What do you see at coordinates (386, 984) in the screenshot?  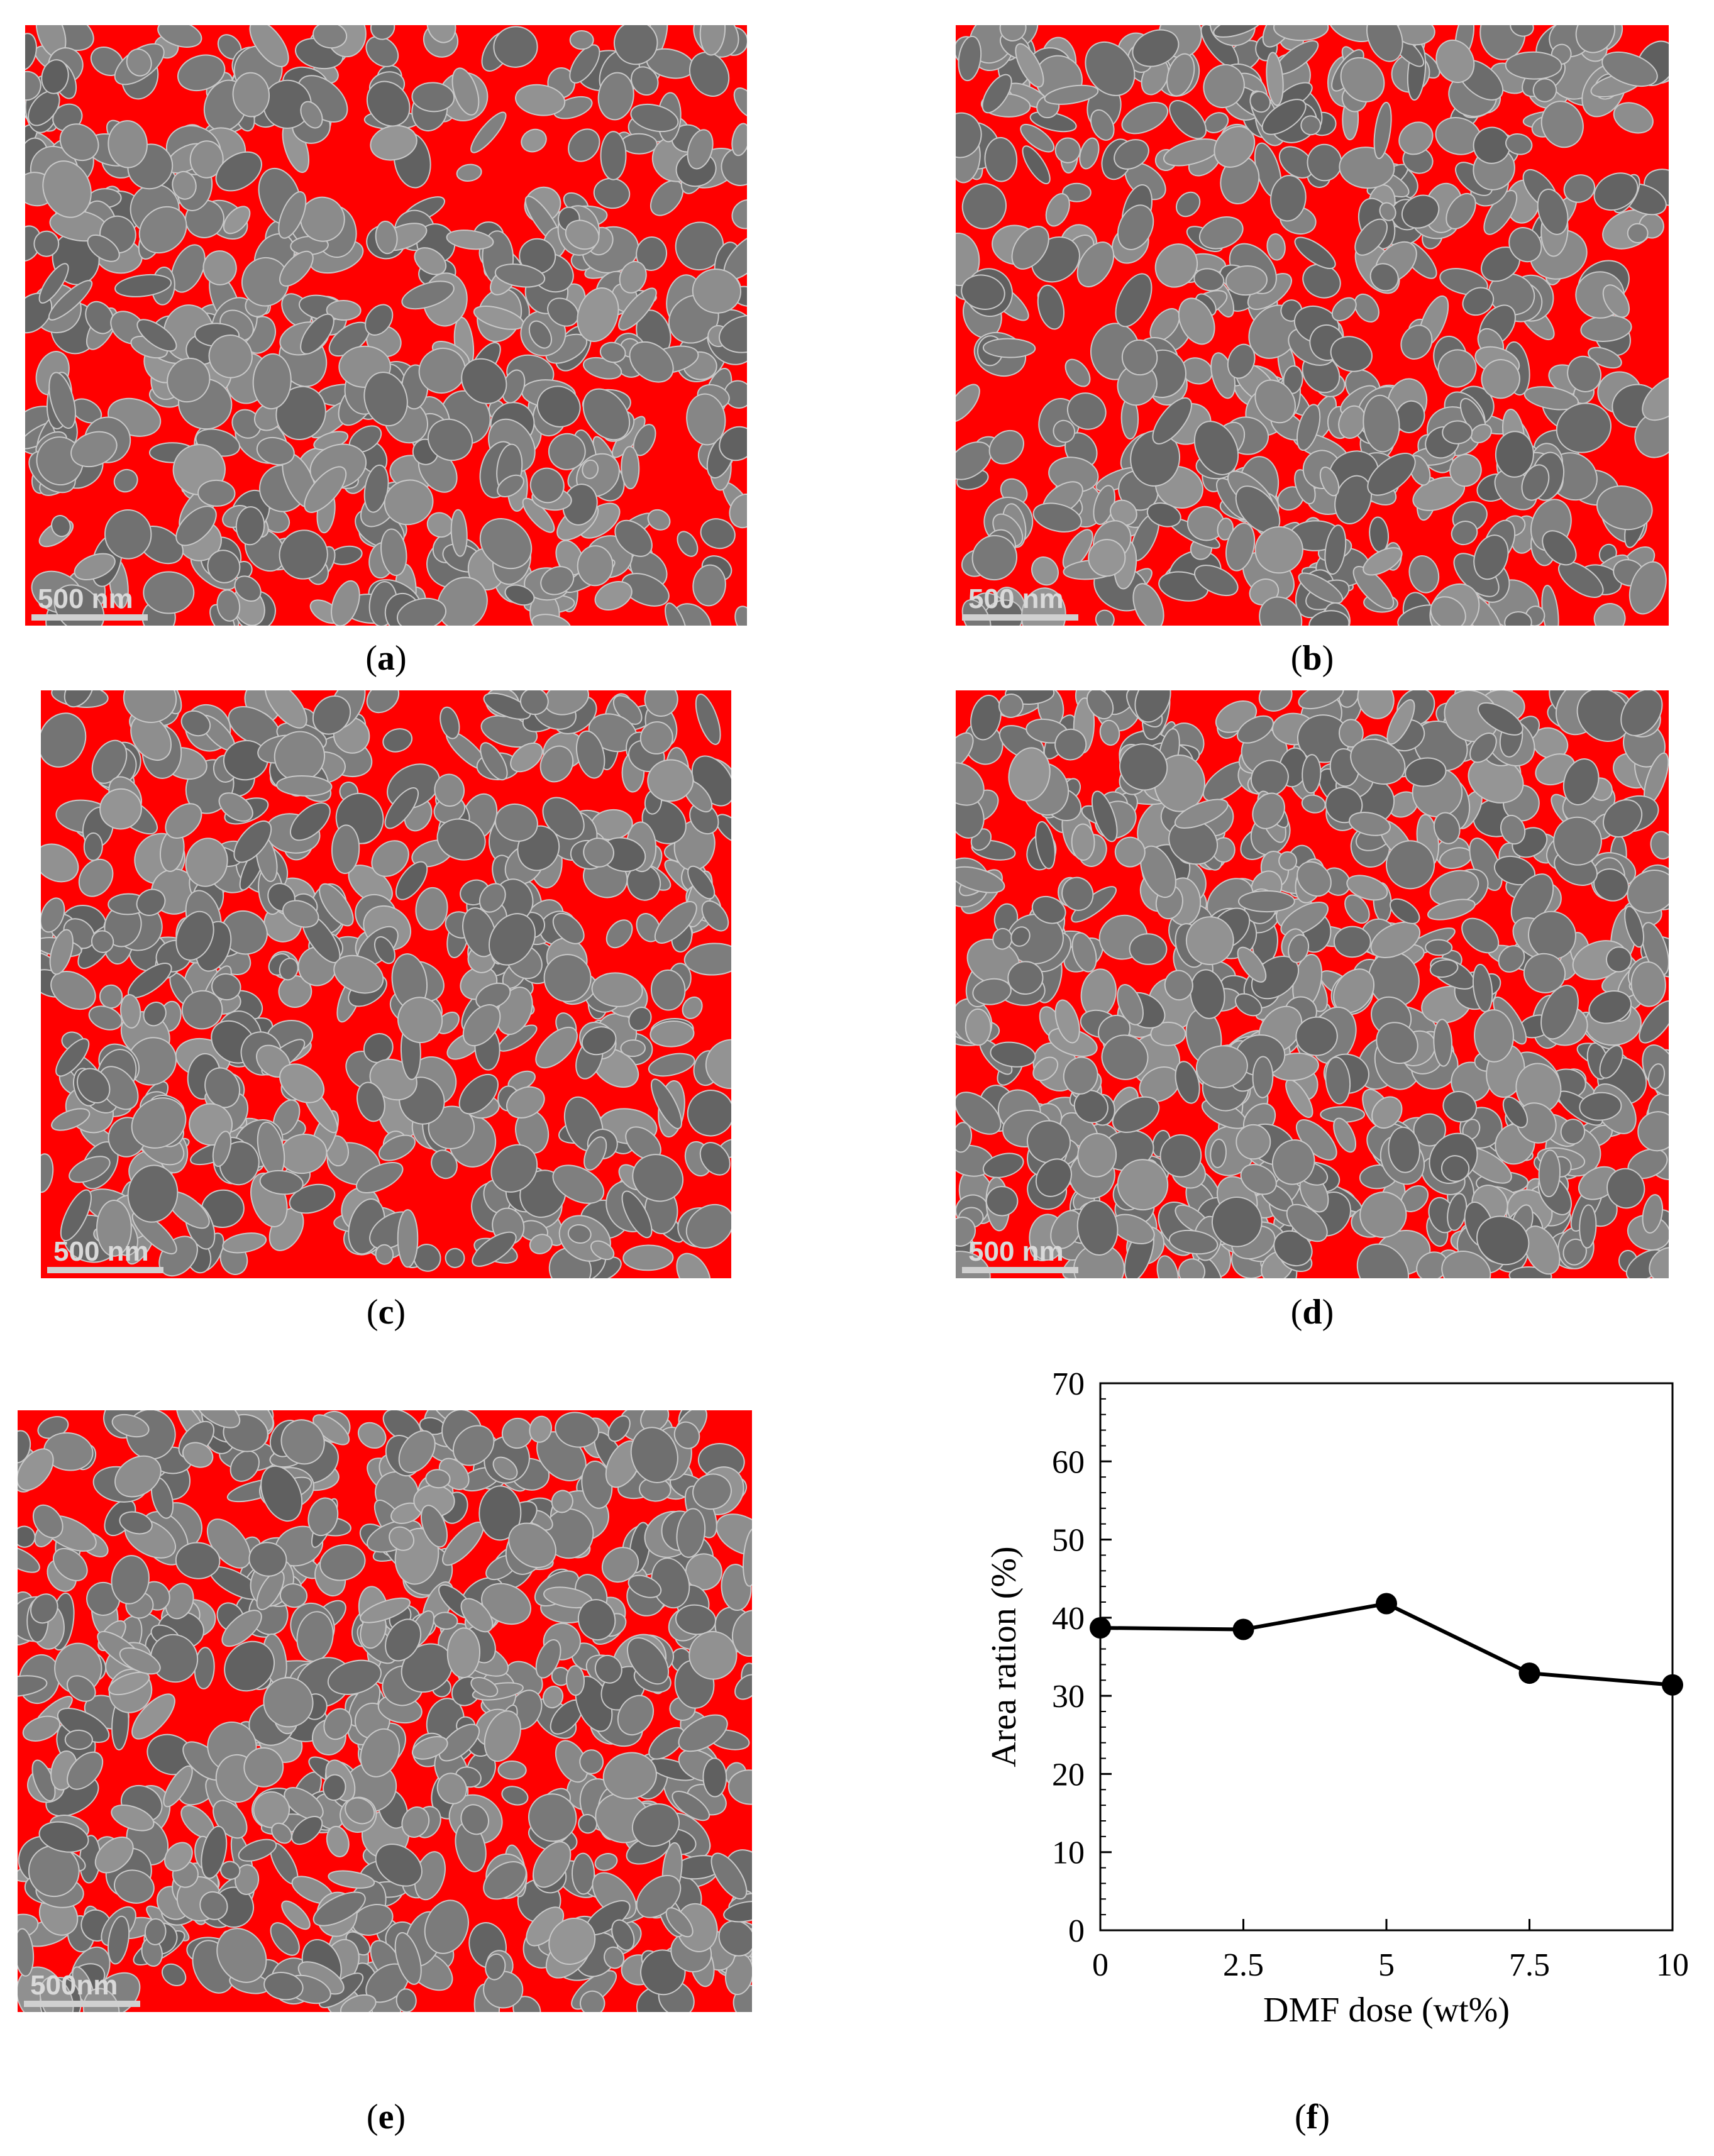 I see `sem-image-c-svg: 500 nm` at bounding box center [386, 984].